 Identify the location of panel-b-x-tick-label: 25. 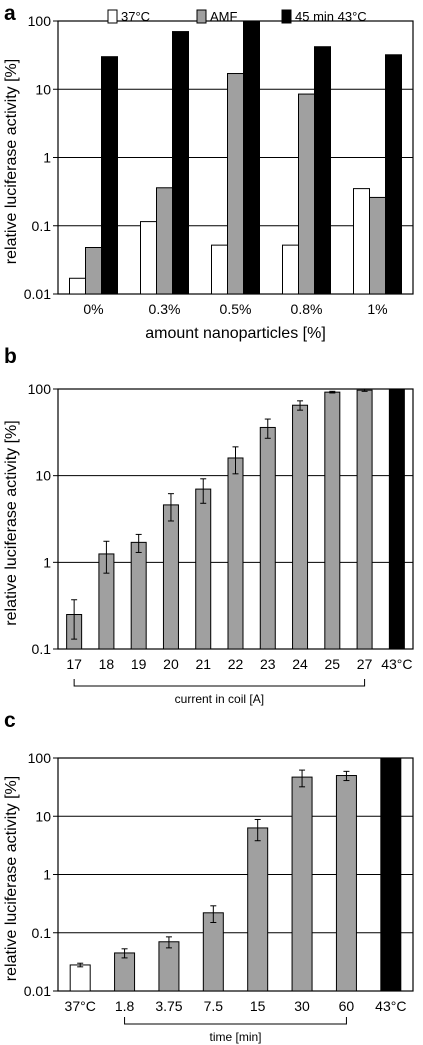
(333, 664).